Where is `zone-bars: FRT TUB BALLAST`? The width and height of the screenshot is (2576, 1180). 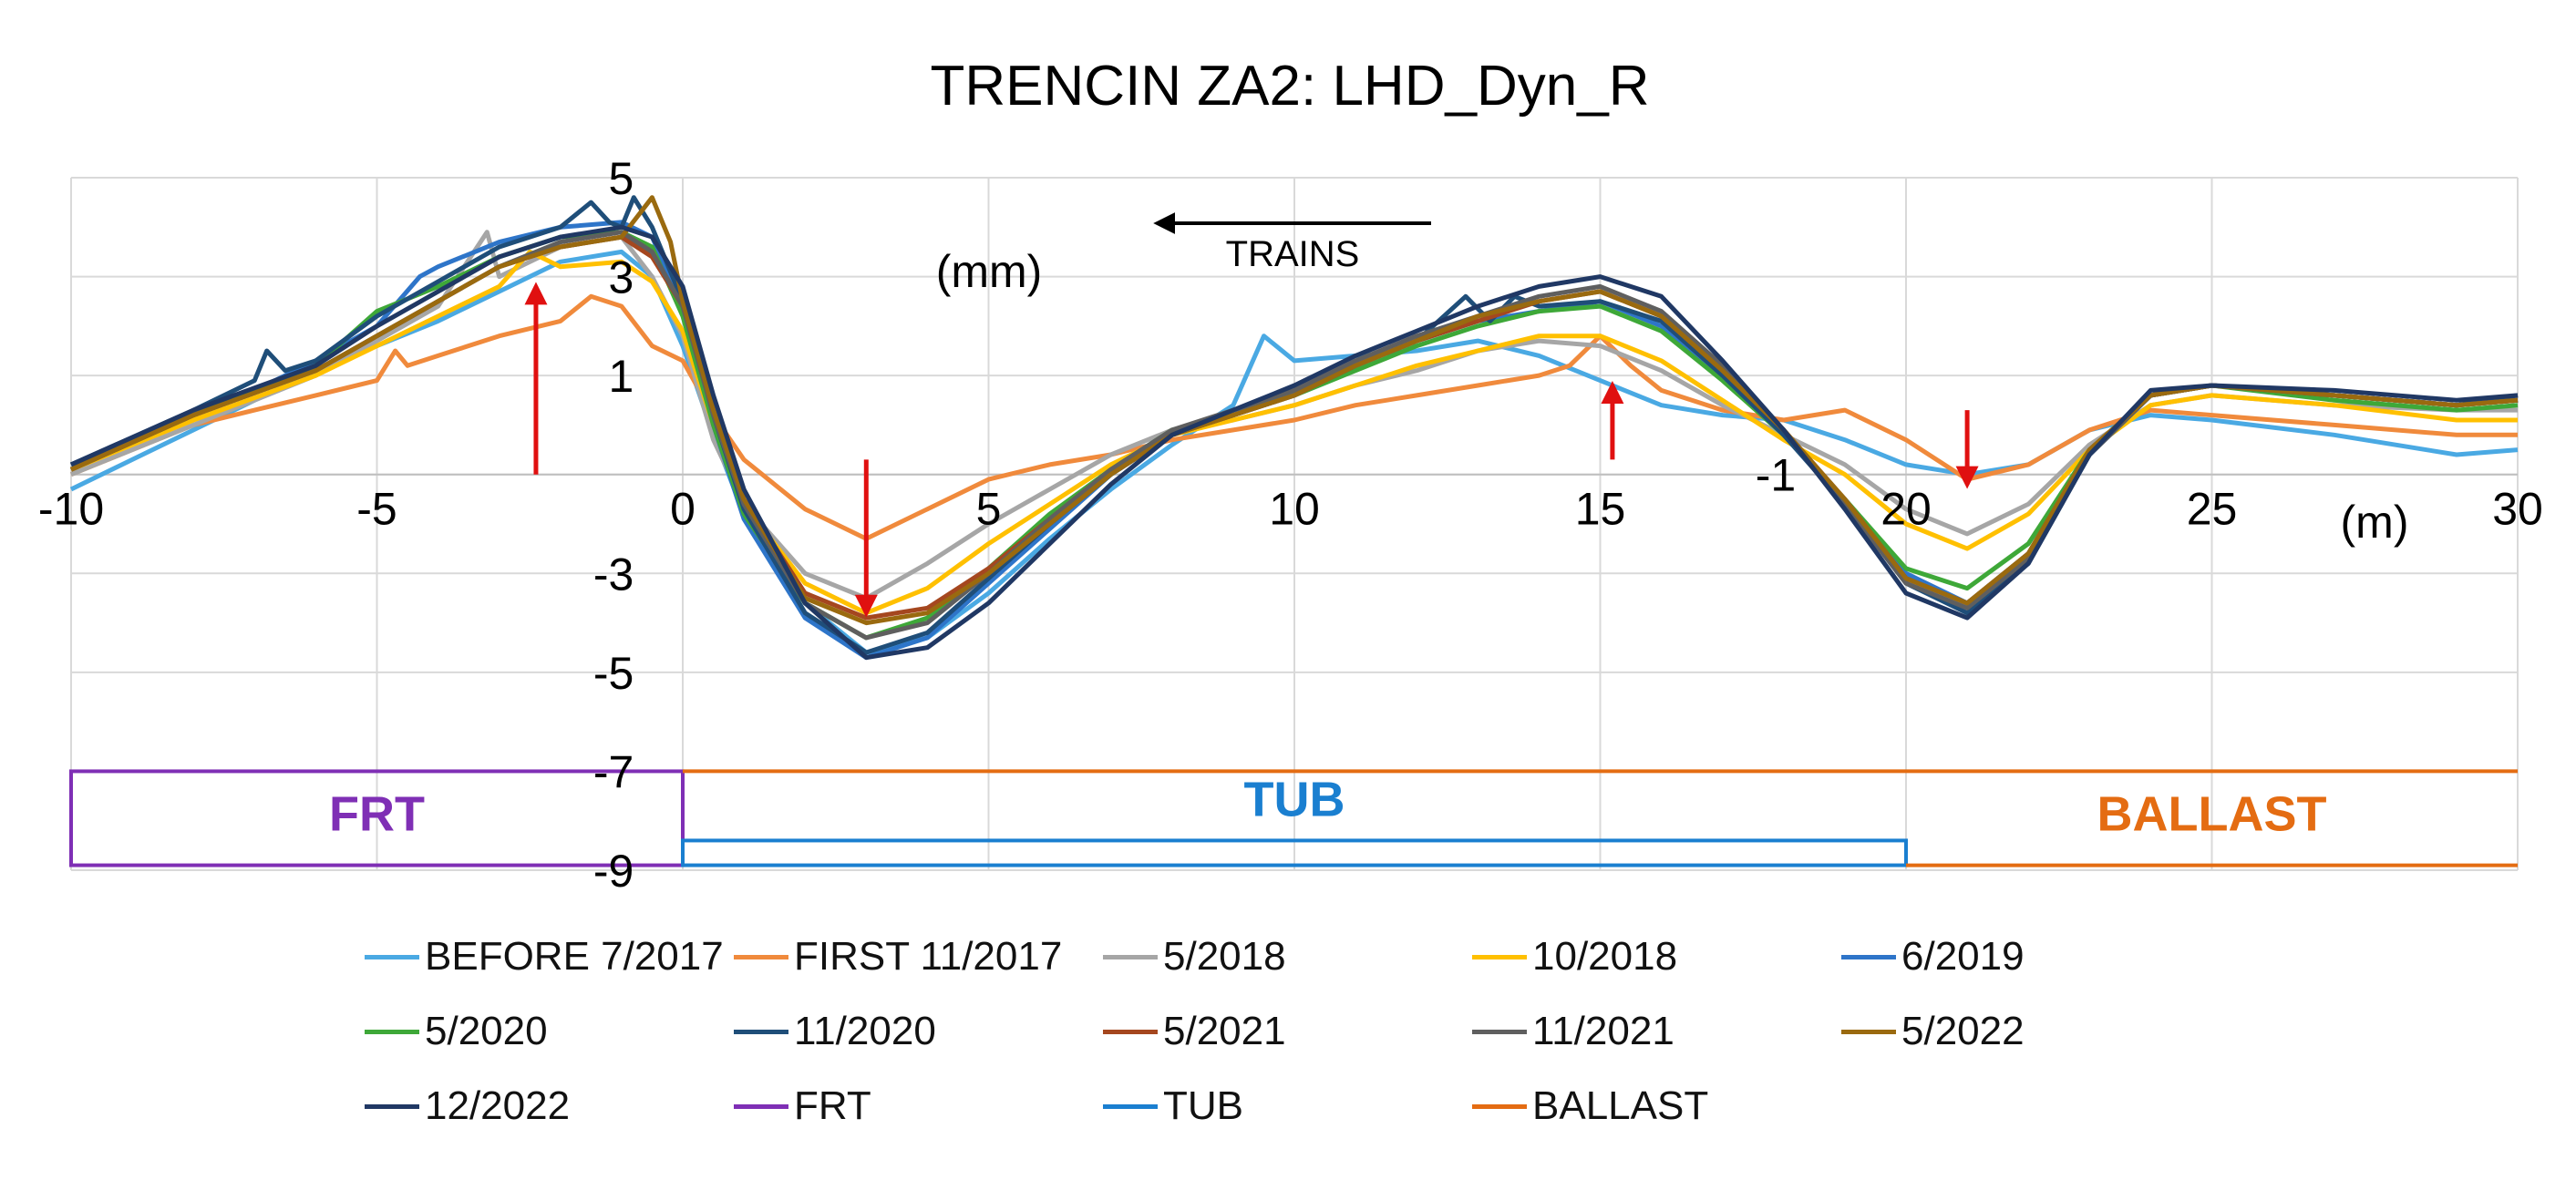
zone-bars: FRT TUB BALLAST is located at coordinates (1293, 818).